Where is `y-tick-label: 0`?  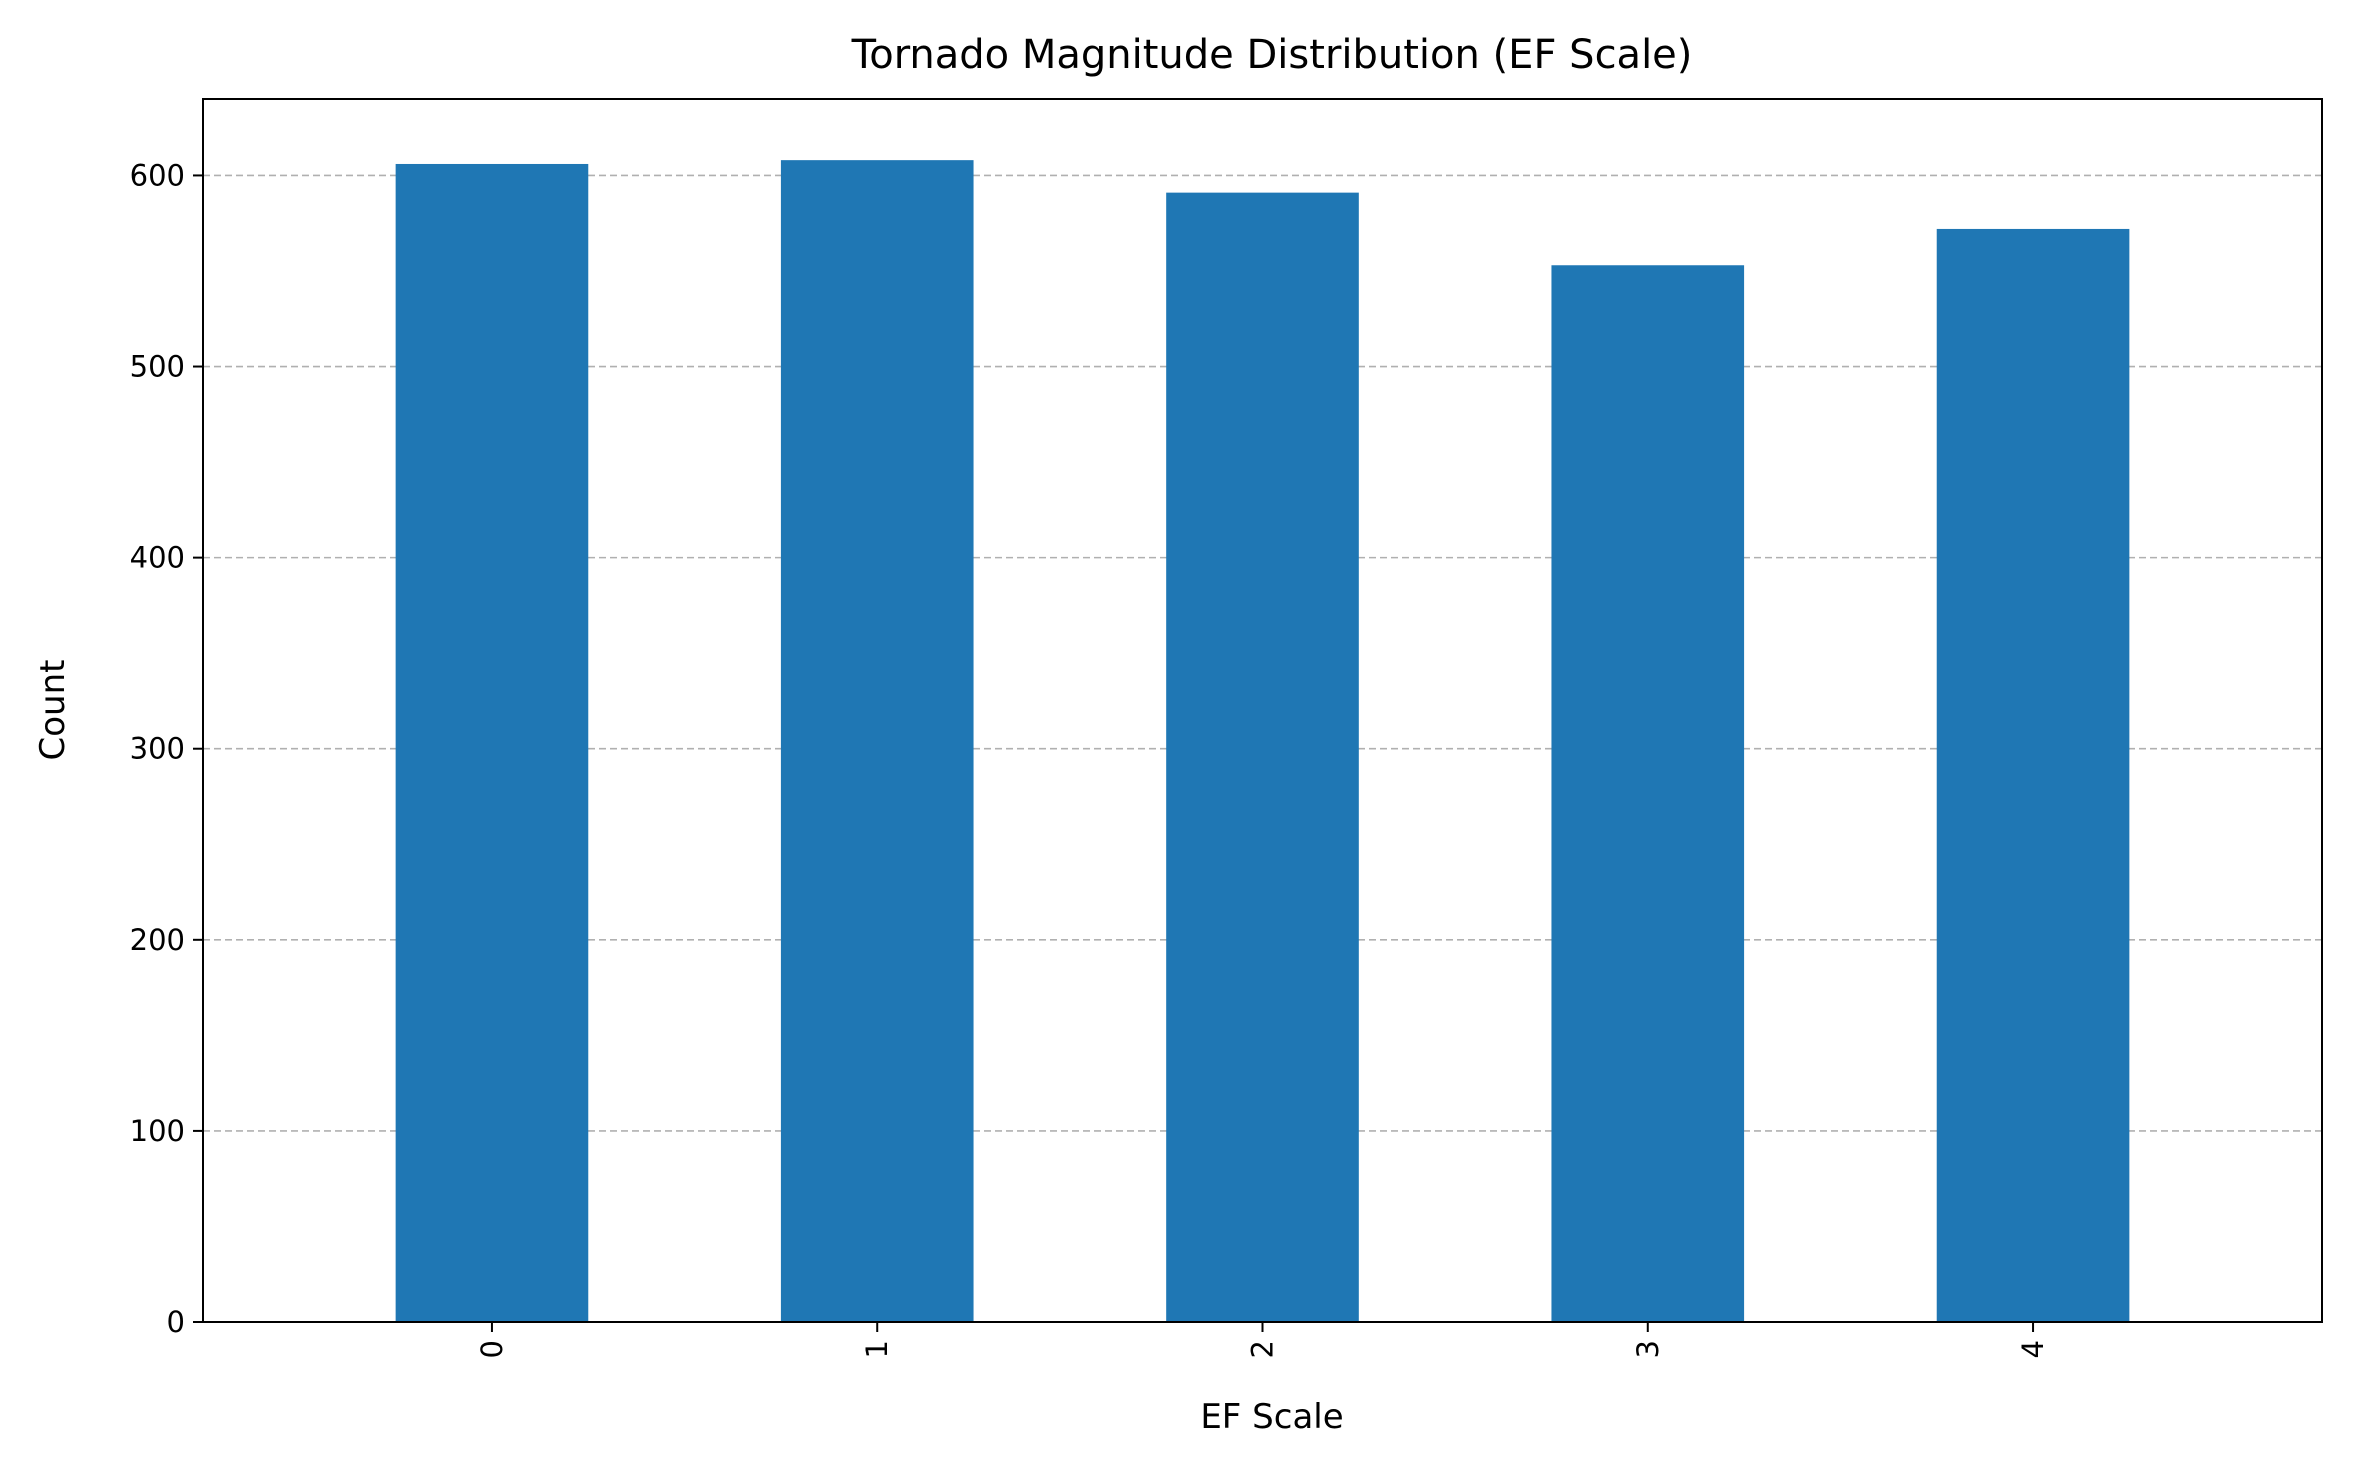
y-tick-label: 0 is located at coordinates (176, 1322).